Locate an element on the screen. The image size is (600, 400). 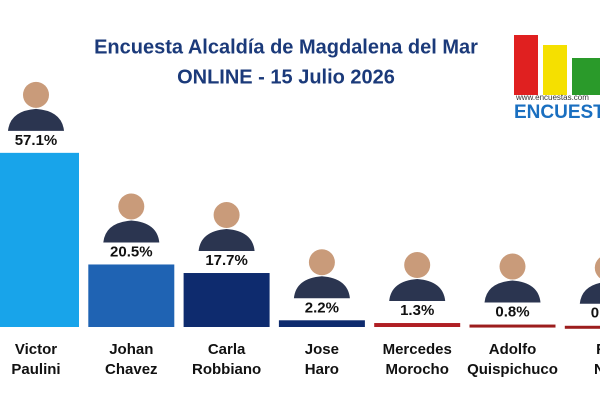
category-label: Mercedes Morocho is located at coordinates (417, 359).